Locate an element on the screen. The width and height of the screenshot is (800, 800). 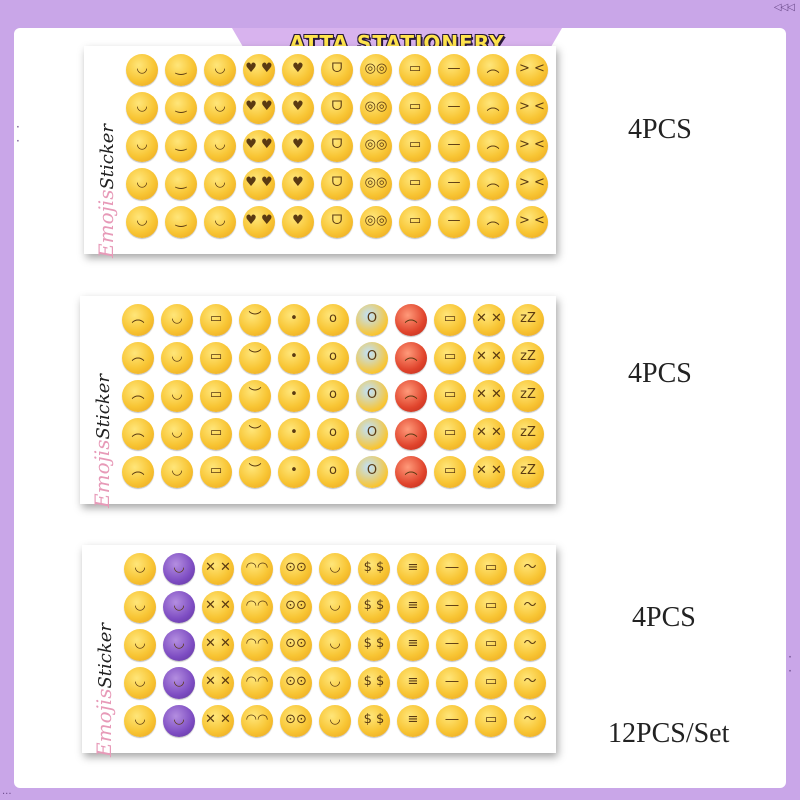
emoji-face-mark: ‿ is located at coordinates (181, 106).